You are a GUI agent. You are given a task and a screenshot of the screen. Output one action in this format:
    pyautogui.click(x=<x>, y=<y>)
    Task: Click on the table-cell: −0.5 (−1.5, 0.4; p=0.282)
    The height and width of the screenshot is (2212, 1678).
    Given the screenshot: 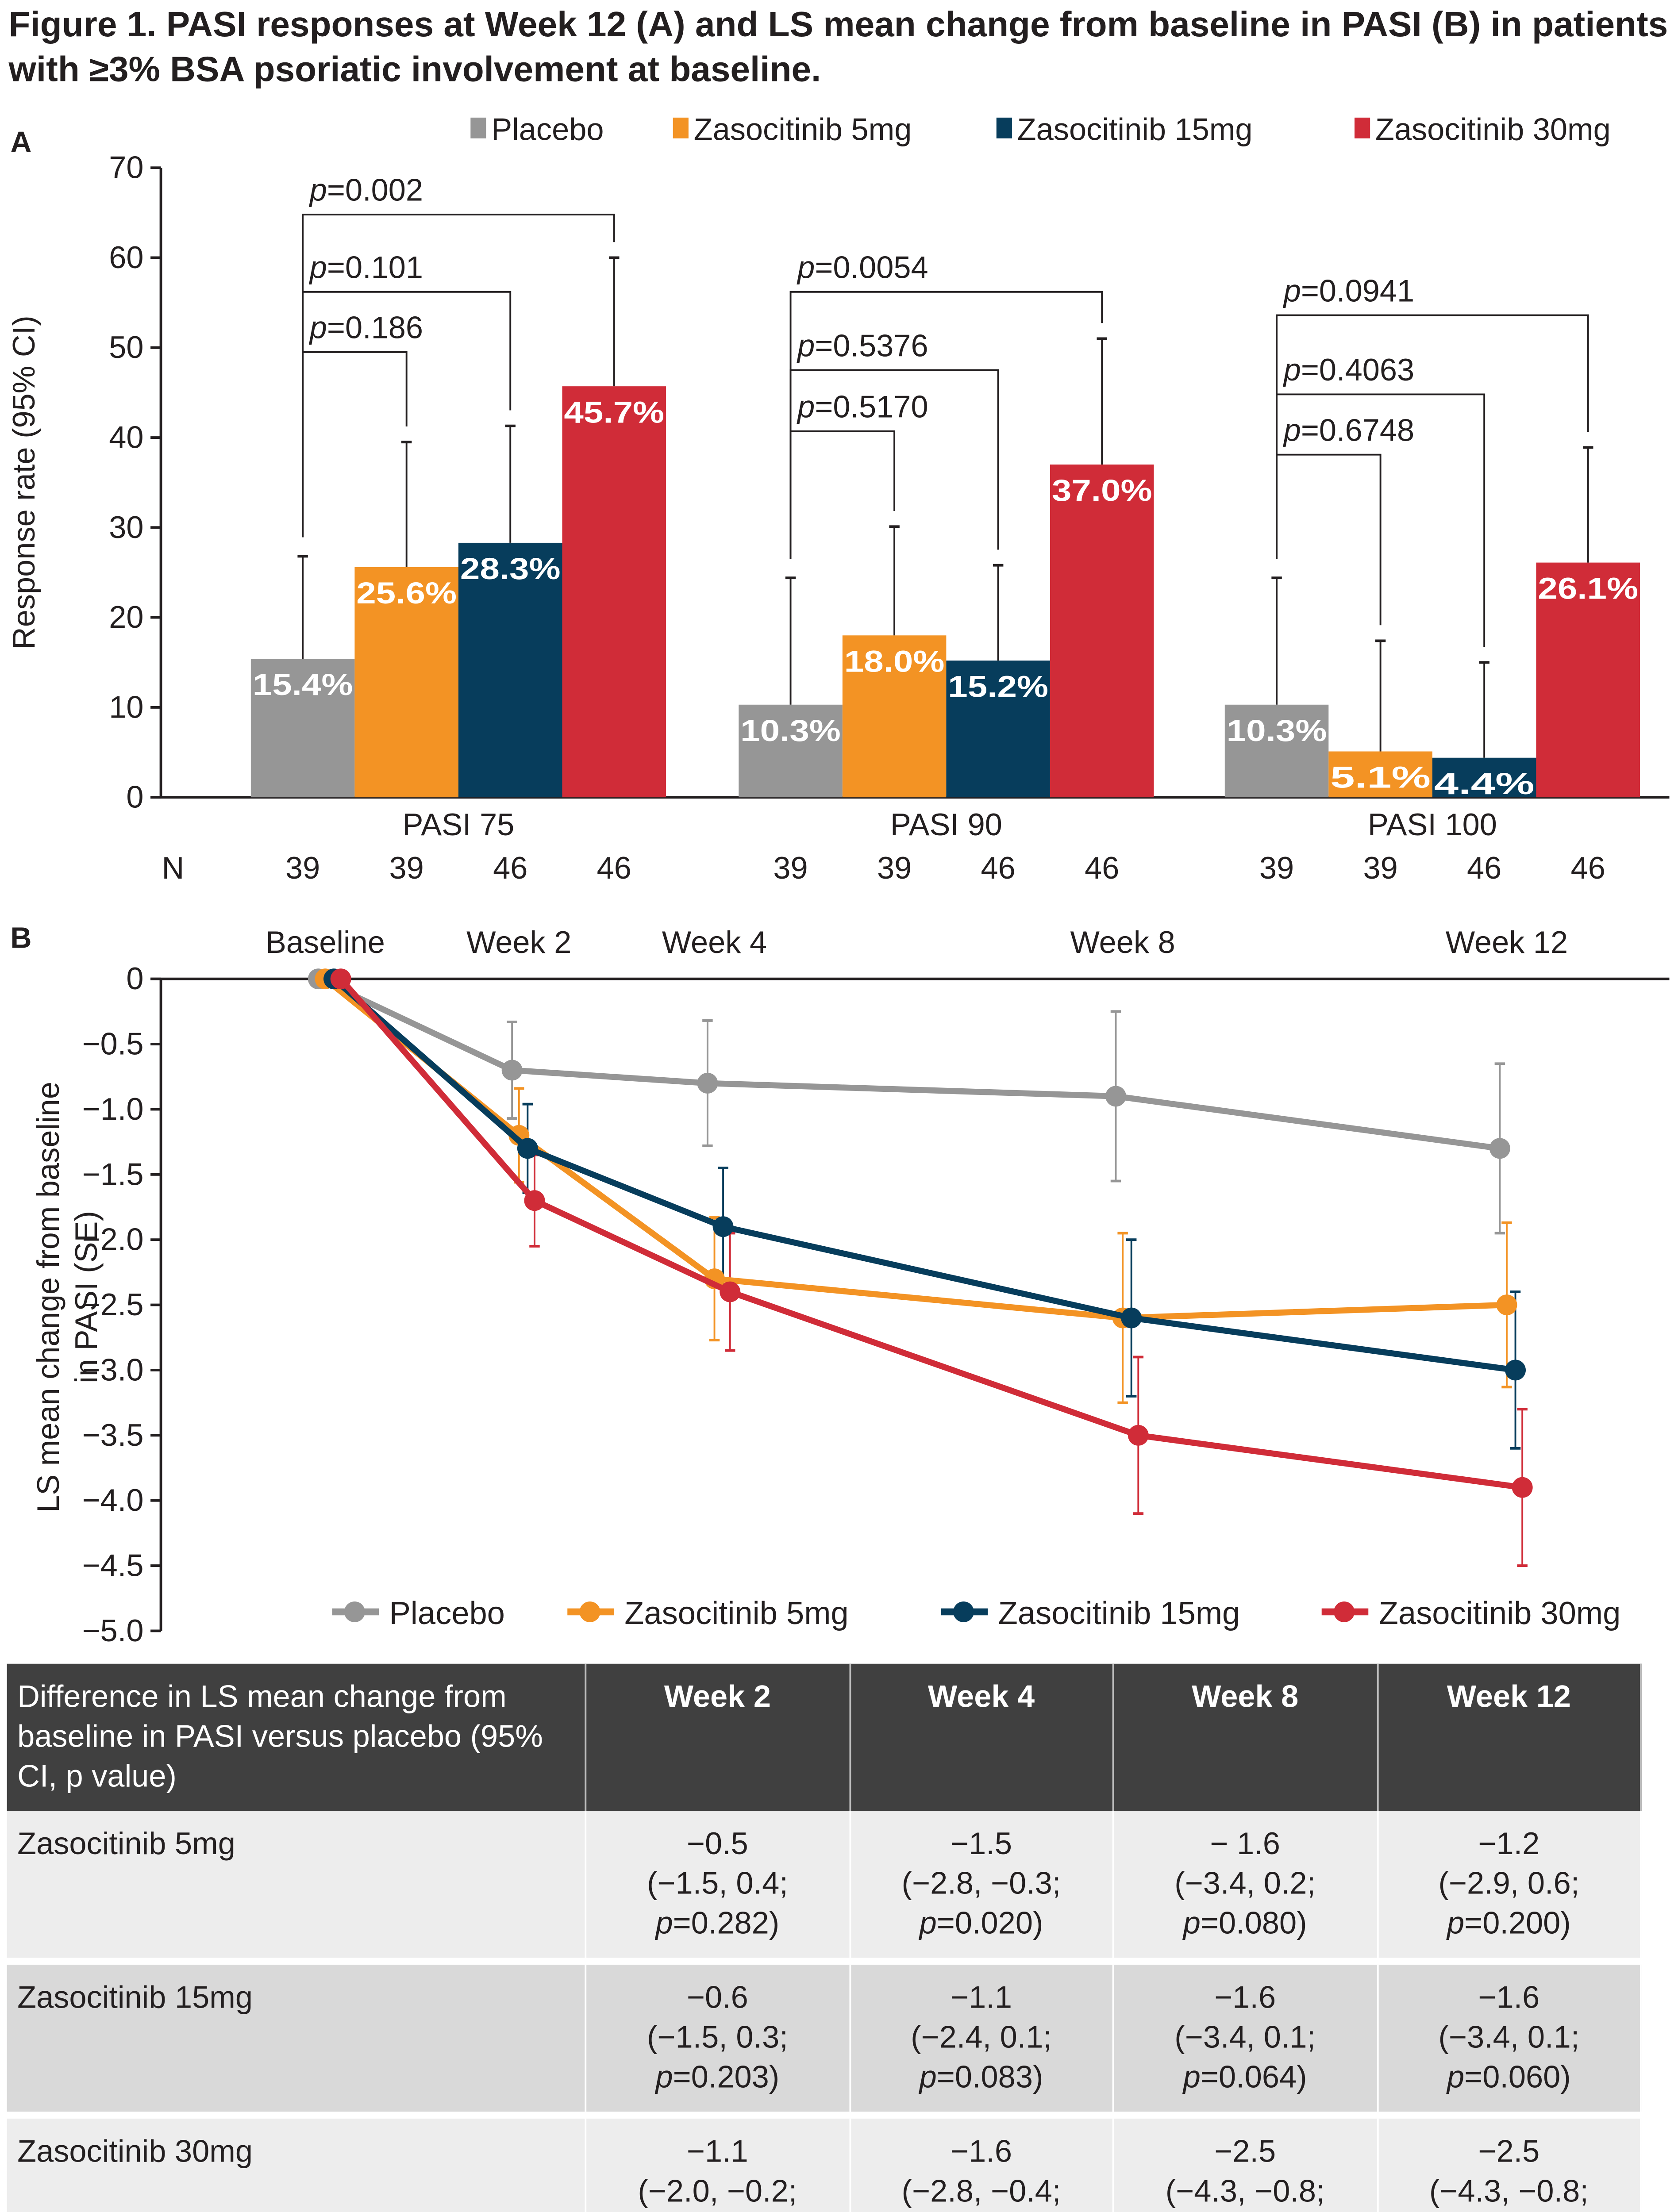 What is the action you would take?
    pyautogui.click(x=718, y=1885)
    